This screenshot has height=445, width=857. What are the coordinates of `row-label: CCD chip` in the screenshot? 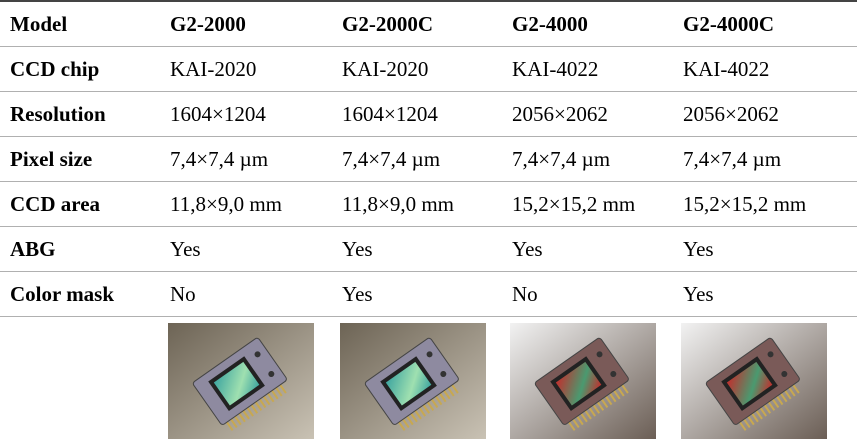 It's located at (80, 69).